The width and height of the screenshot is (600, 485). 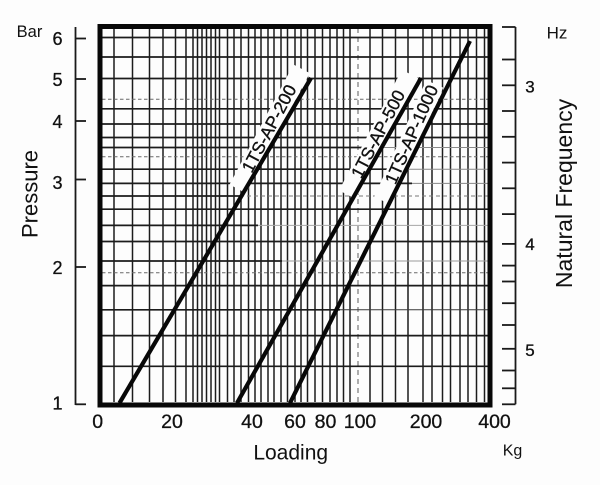 I want to click on svg-text: Natural Frequency, so click(x=564, y=193).